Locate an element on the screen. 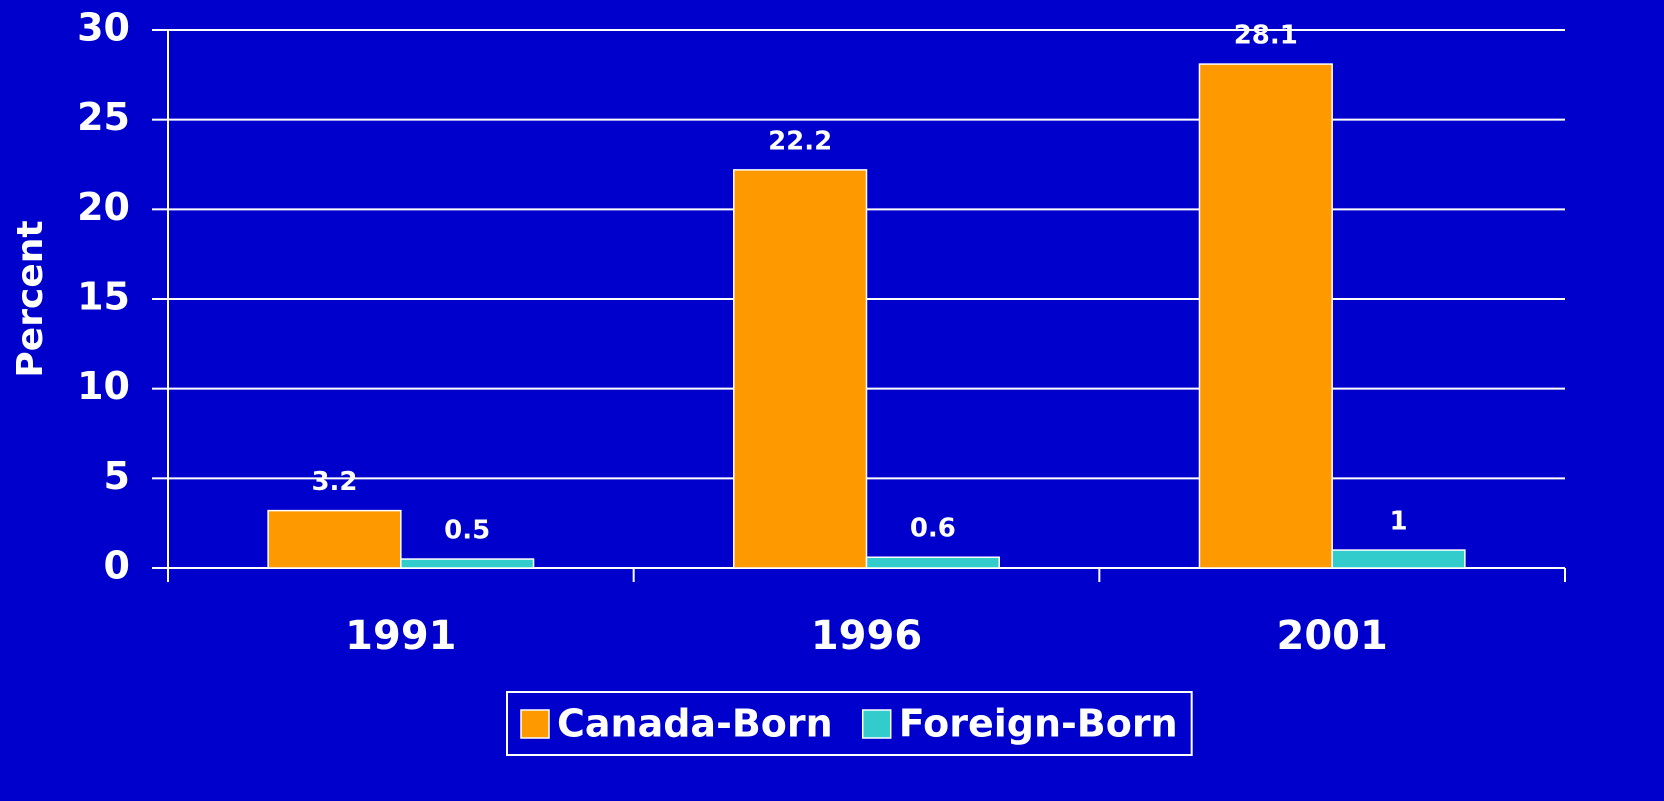 The height and width of the screenshot is (801, 1664). value-label: 3.2 is located at coordinates (334, 482).